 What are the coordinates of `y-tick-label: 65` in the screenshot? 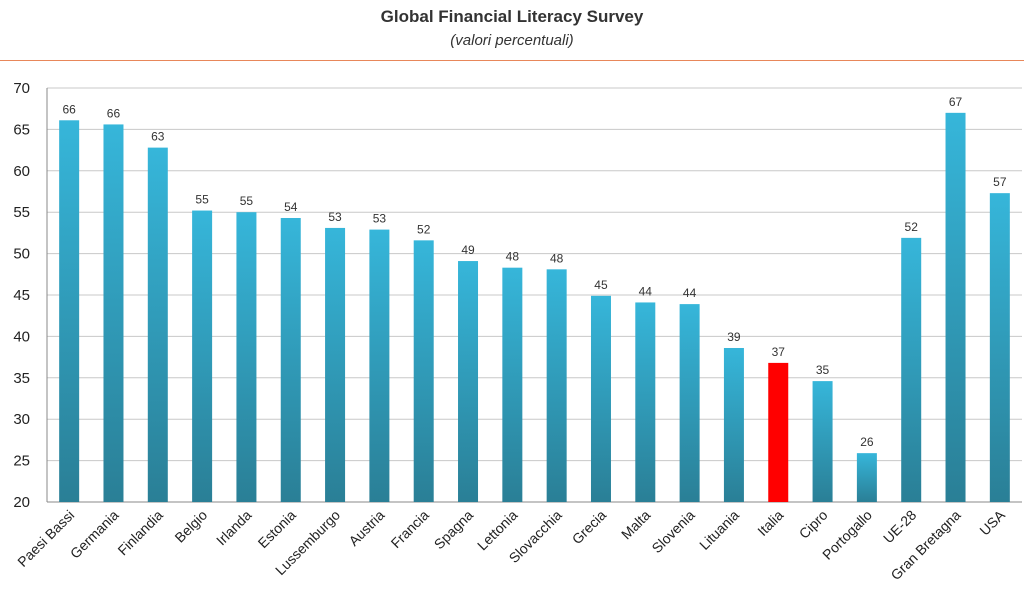 It's located at (21, 129).